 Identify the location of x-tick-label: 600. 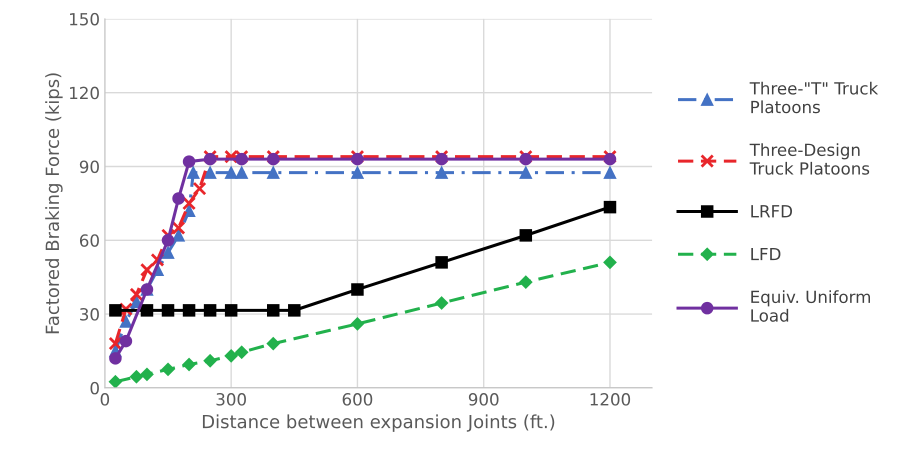
(357, 399).